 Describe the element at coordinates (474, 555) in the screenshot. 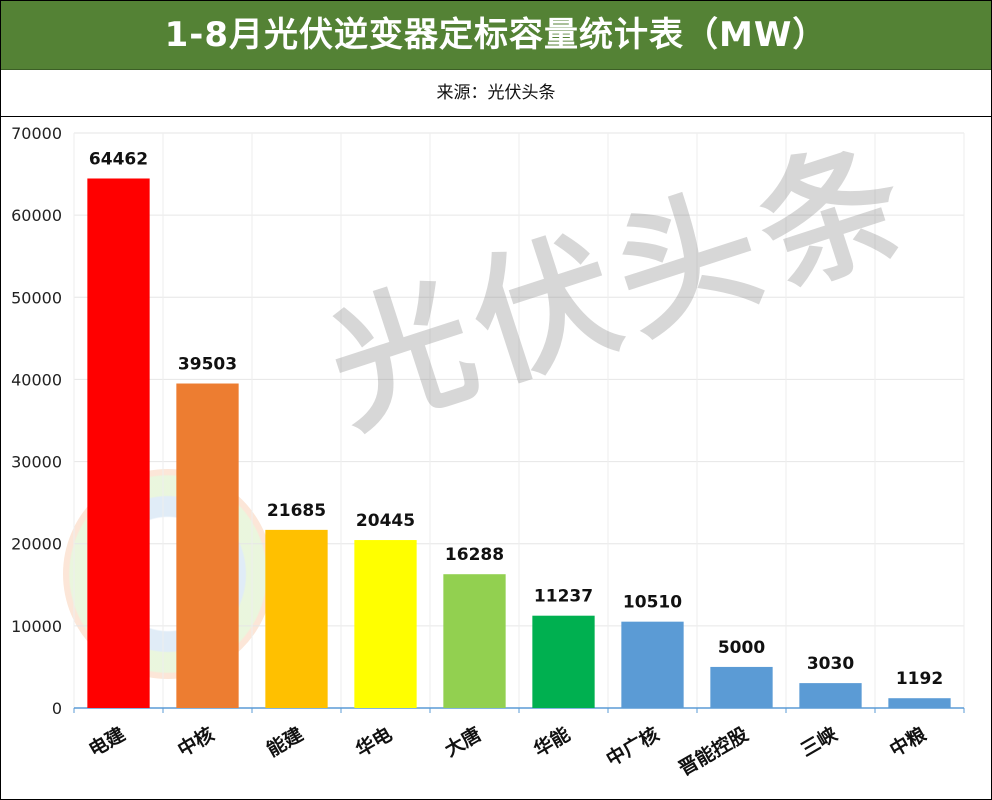

I see `data-label: 16288` at that location.